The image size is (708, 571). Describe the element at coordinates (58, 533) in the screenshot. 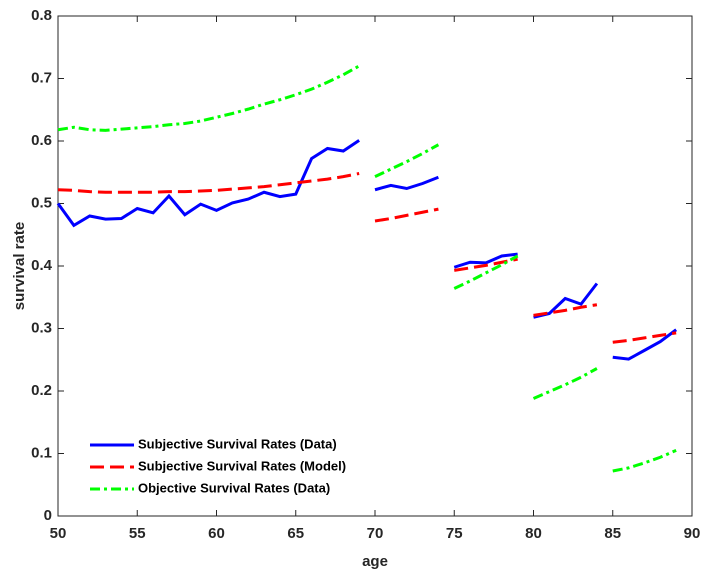

I see `x-tick-label: 50` at that location.